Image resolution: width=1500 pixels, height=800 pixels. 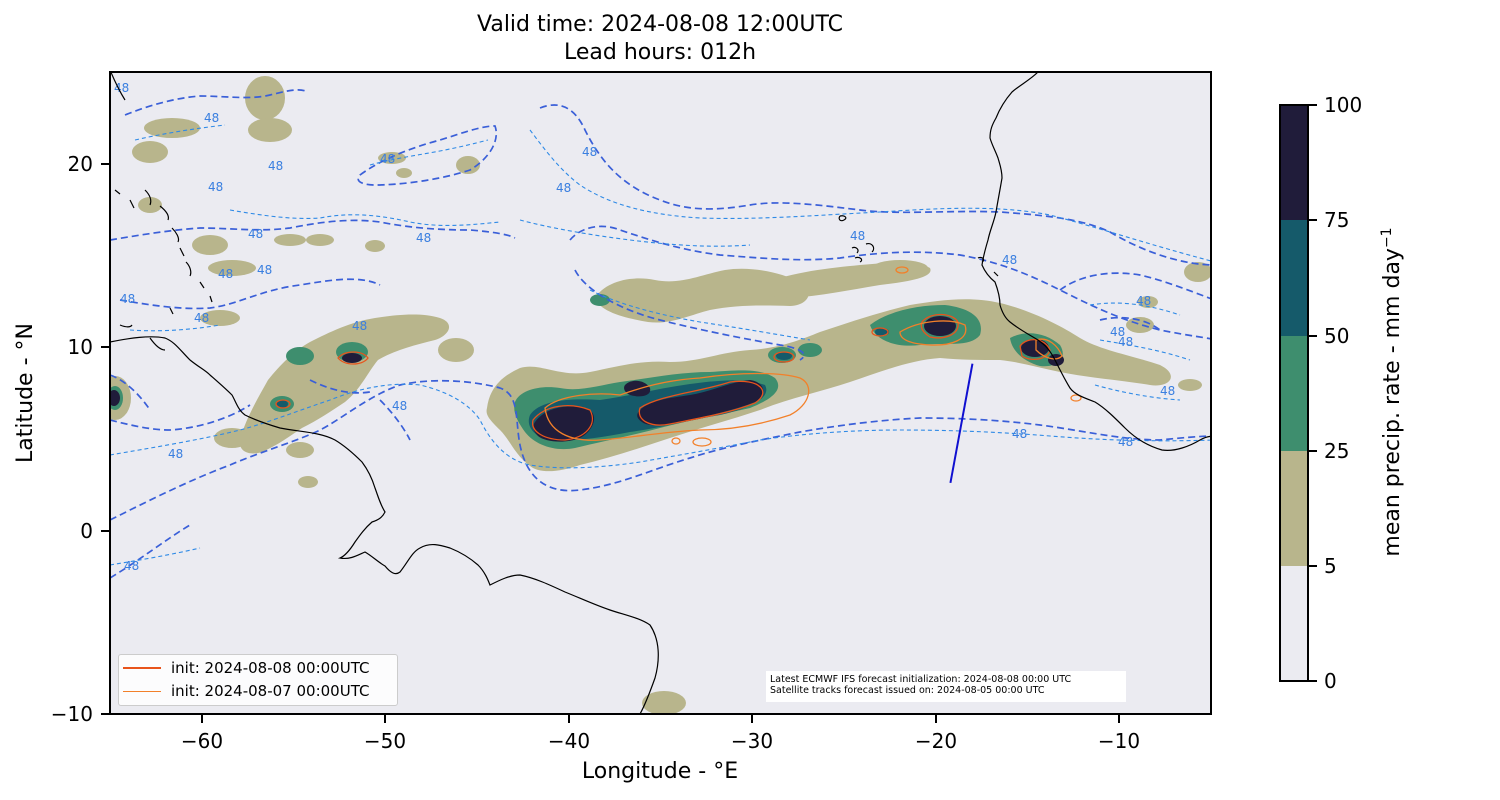 I want to click on colorbar-label: mean precip. rate - mm day−1, so click(x=1392, y=392).